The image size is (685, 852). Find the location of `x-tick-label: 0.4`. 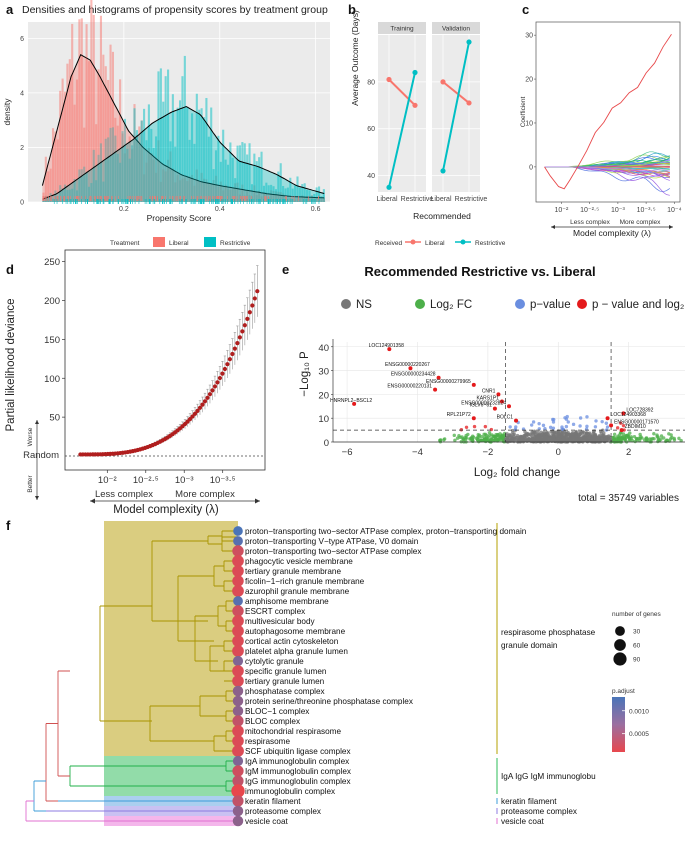

x-tick-label: 0.4 is located at coordinates (220, 209).